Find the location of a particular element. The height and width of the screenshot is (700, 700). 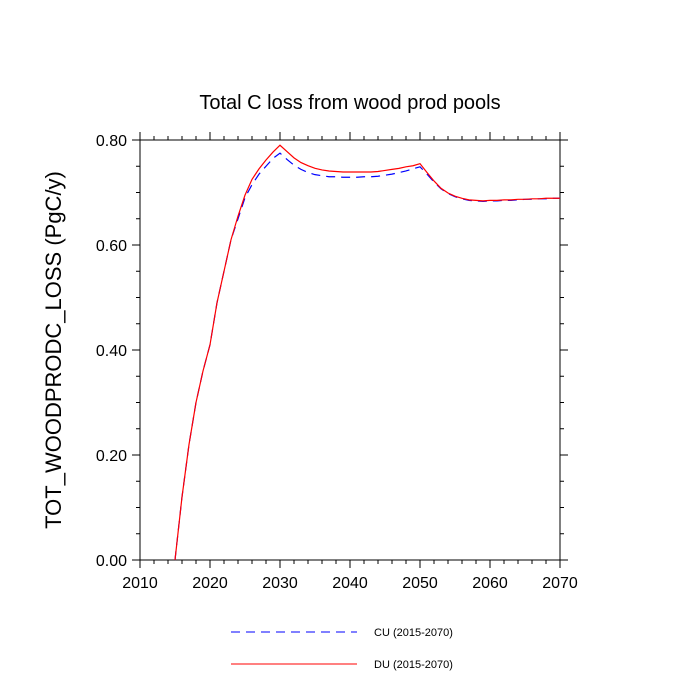

legend: CU (2015-2070) DU (2015-2070) is located at coordinates (342, 649).